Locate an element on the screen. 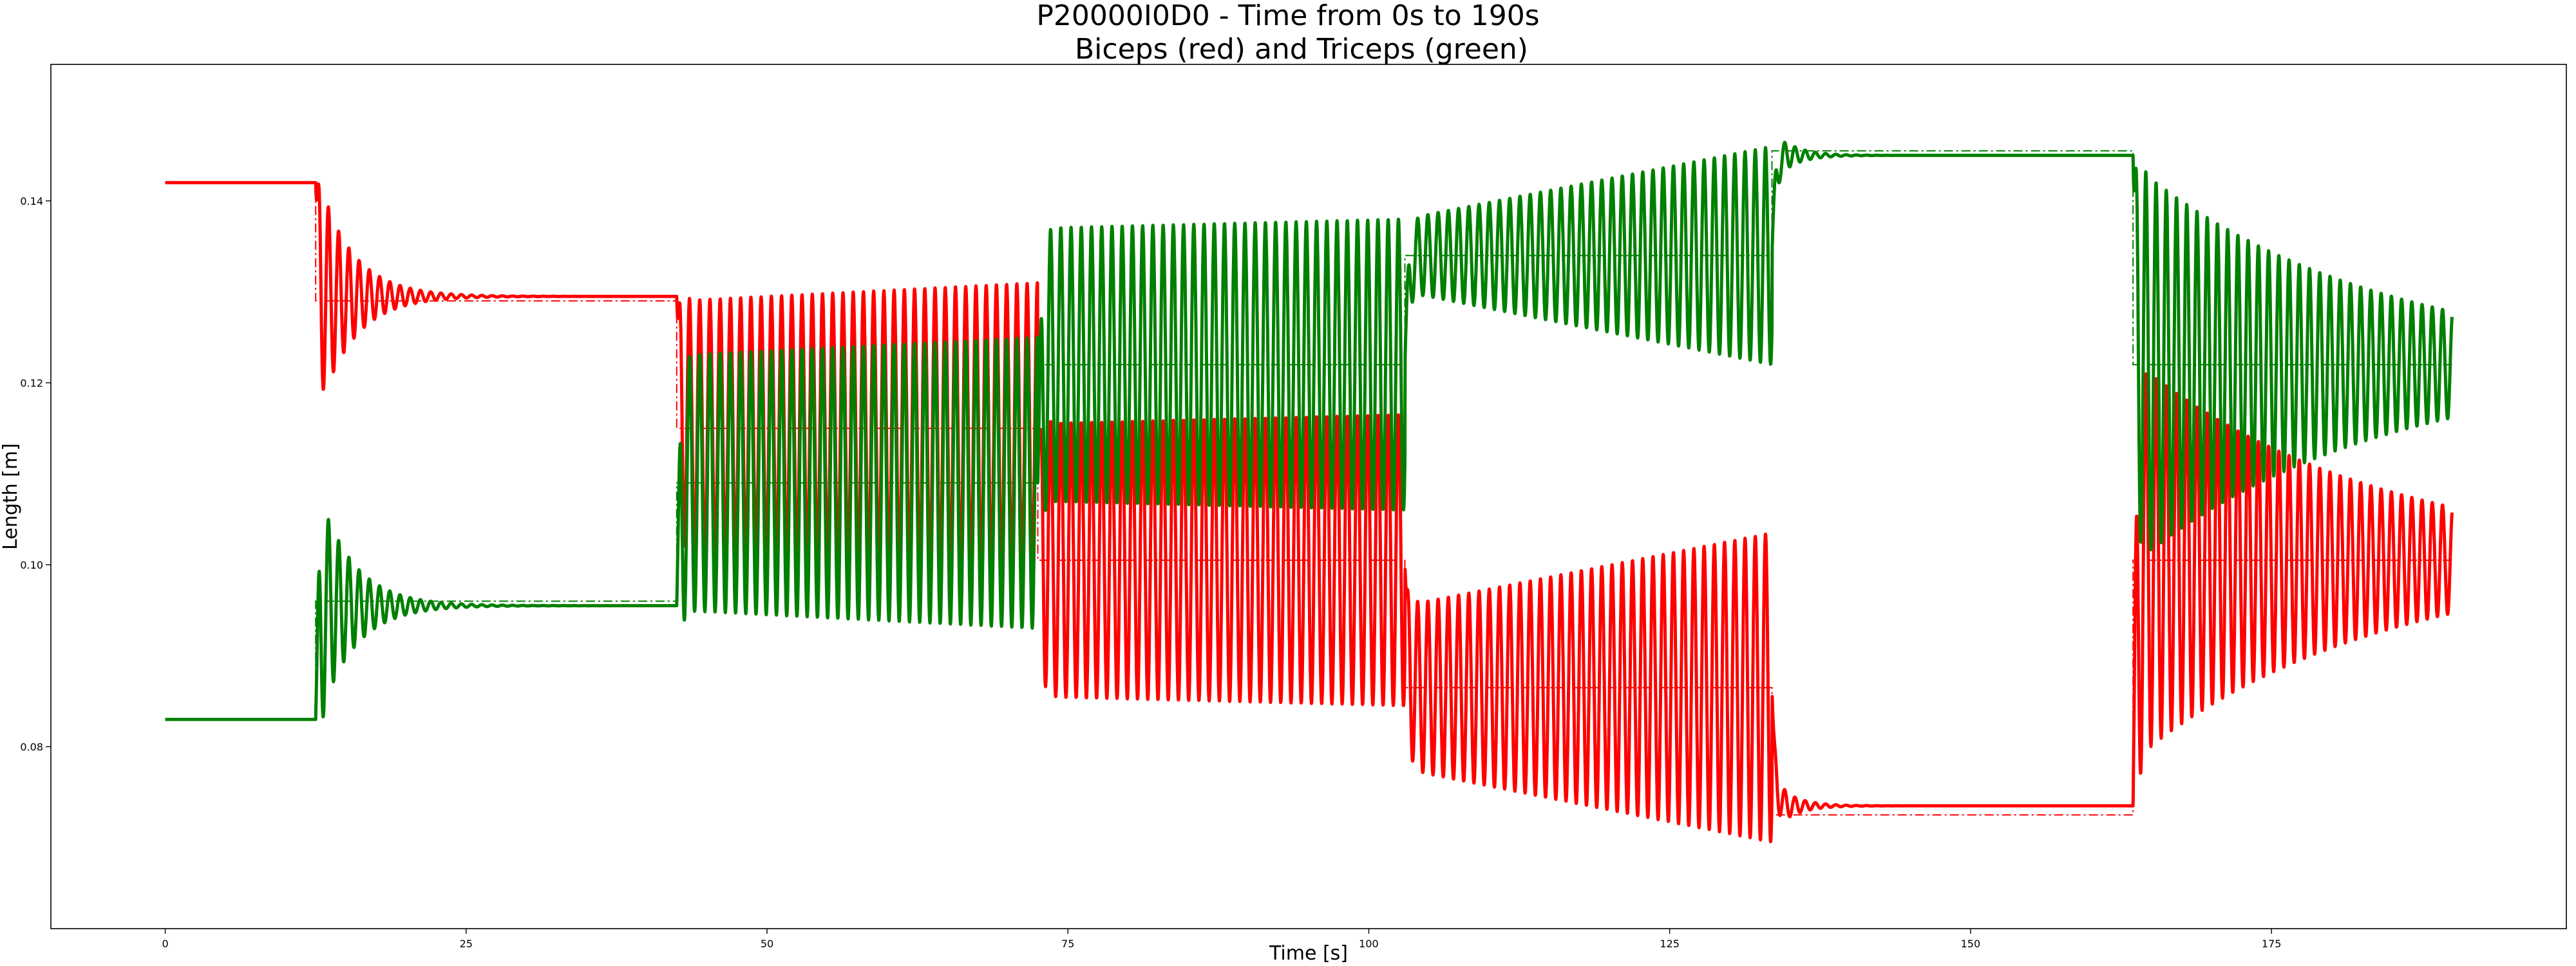 The image size is (2576, 966). y-tick-label: 0.12 is located at coordinates (32, 383).